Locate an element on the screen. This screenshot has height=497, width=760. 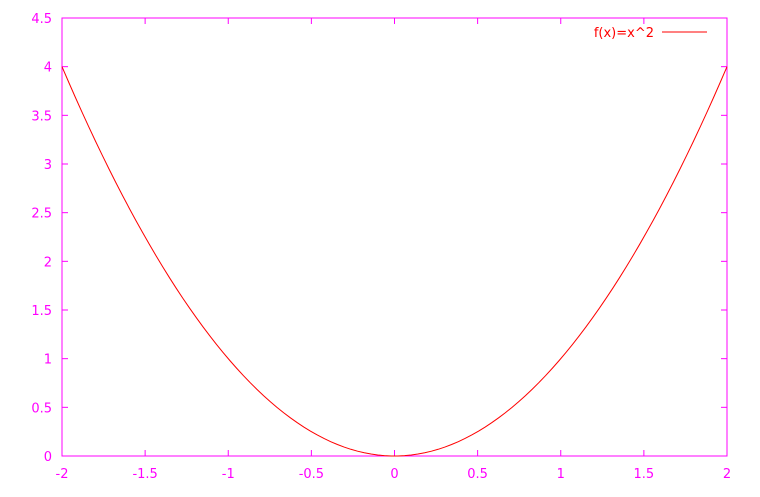
y-tick-label: 4 is located at coordinates (48, 68).